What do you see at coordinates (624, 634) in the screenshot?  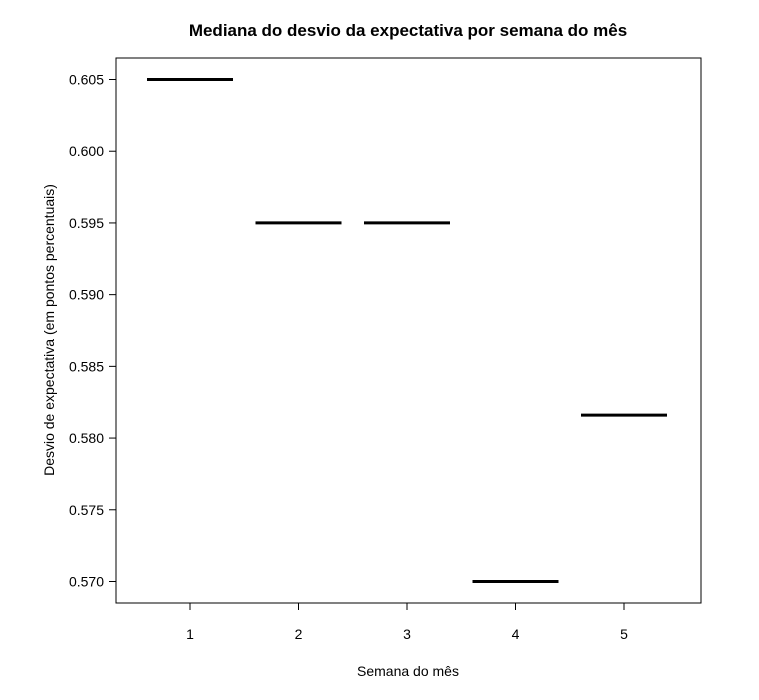 I see `x-tick-label: 5` at bounding box center [624, 634].